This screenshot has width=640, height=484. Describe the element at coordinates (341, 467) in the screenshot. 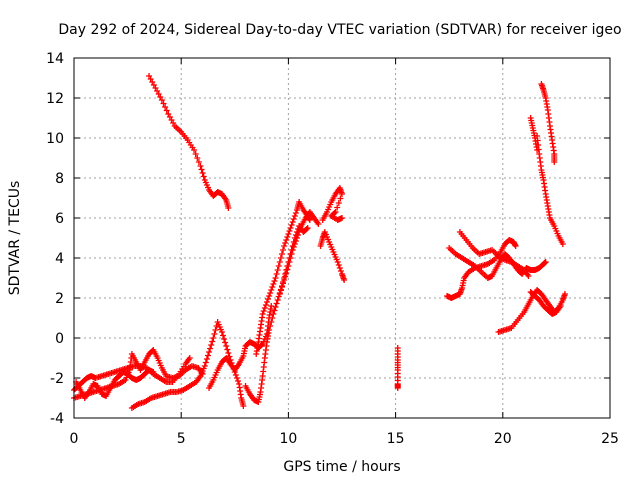

I see `x-axis-label: GPS time / hours` at that location.